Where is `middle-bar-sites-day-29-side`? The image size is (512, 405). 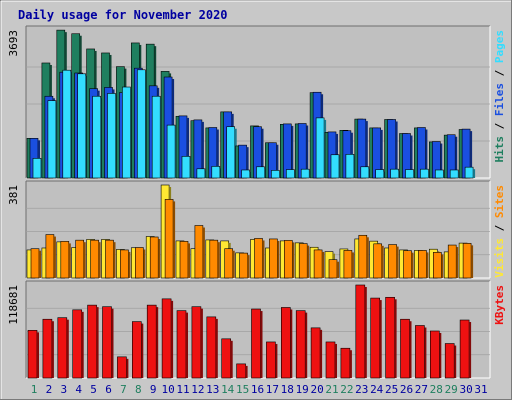
middle-bar-sites-day-29-side is located at coordinates (457, 262).